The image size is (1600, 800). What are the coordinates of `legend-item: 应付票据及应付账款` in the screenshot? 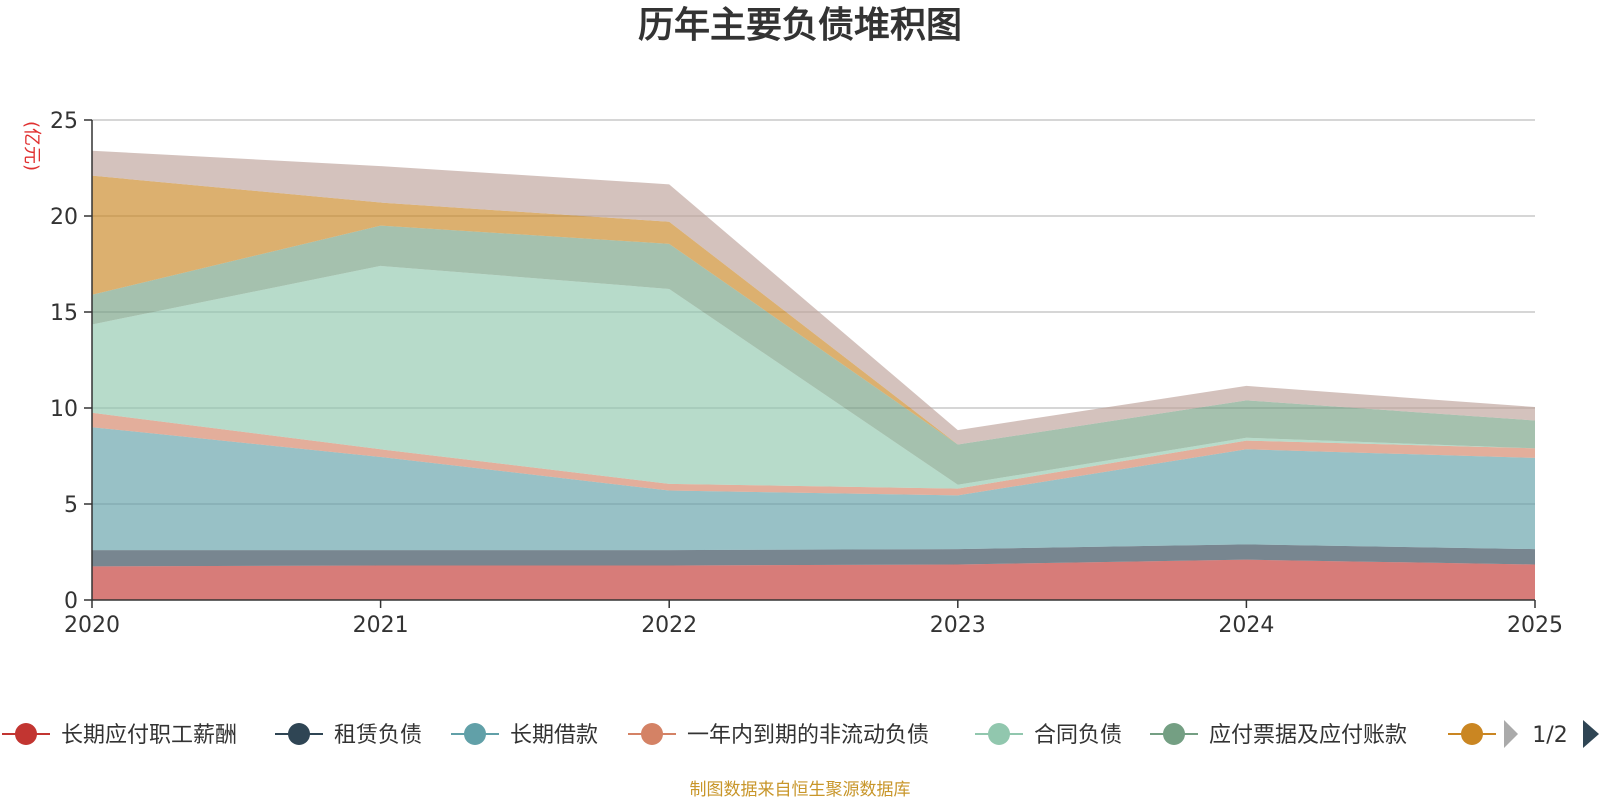 It's located at (1278, 735).